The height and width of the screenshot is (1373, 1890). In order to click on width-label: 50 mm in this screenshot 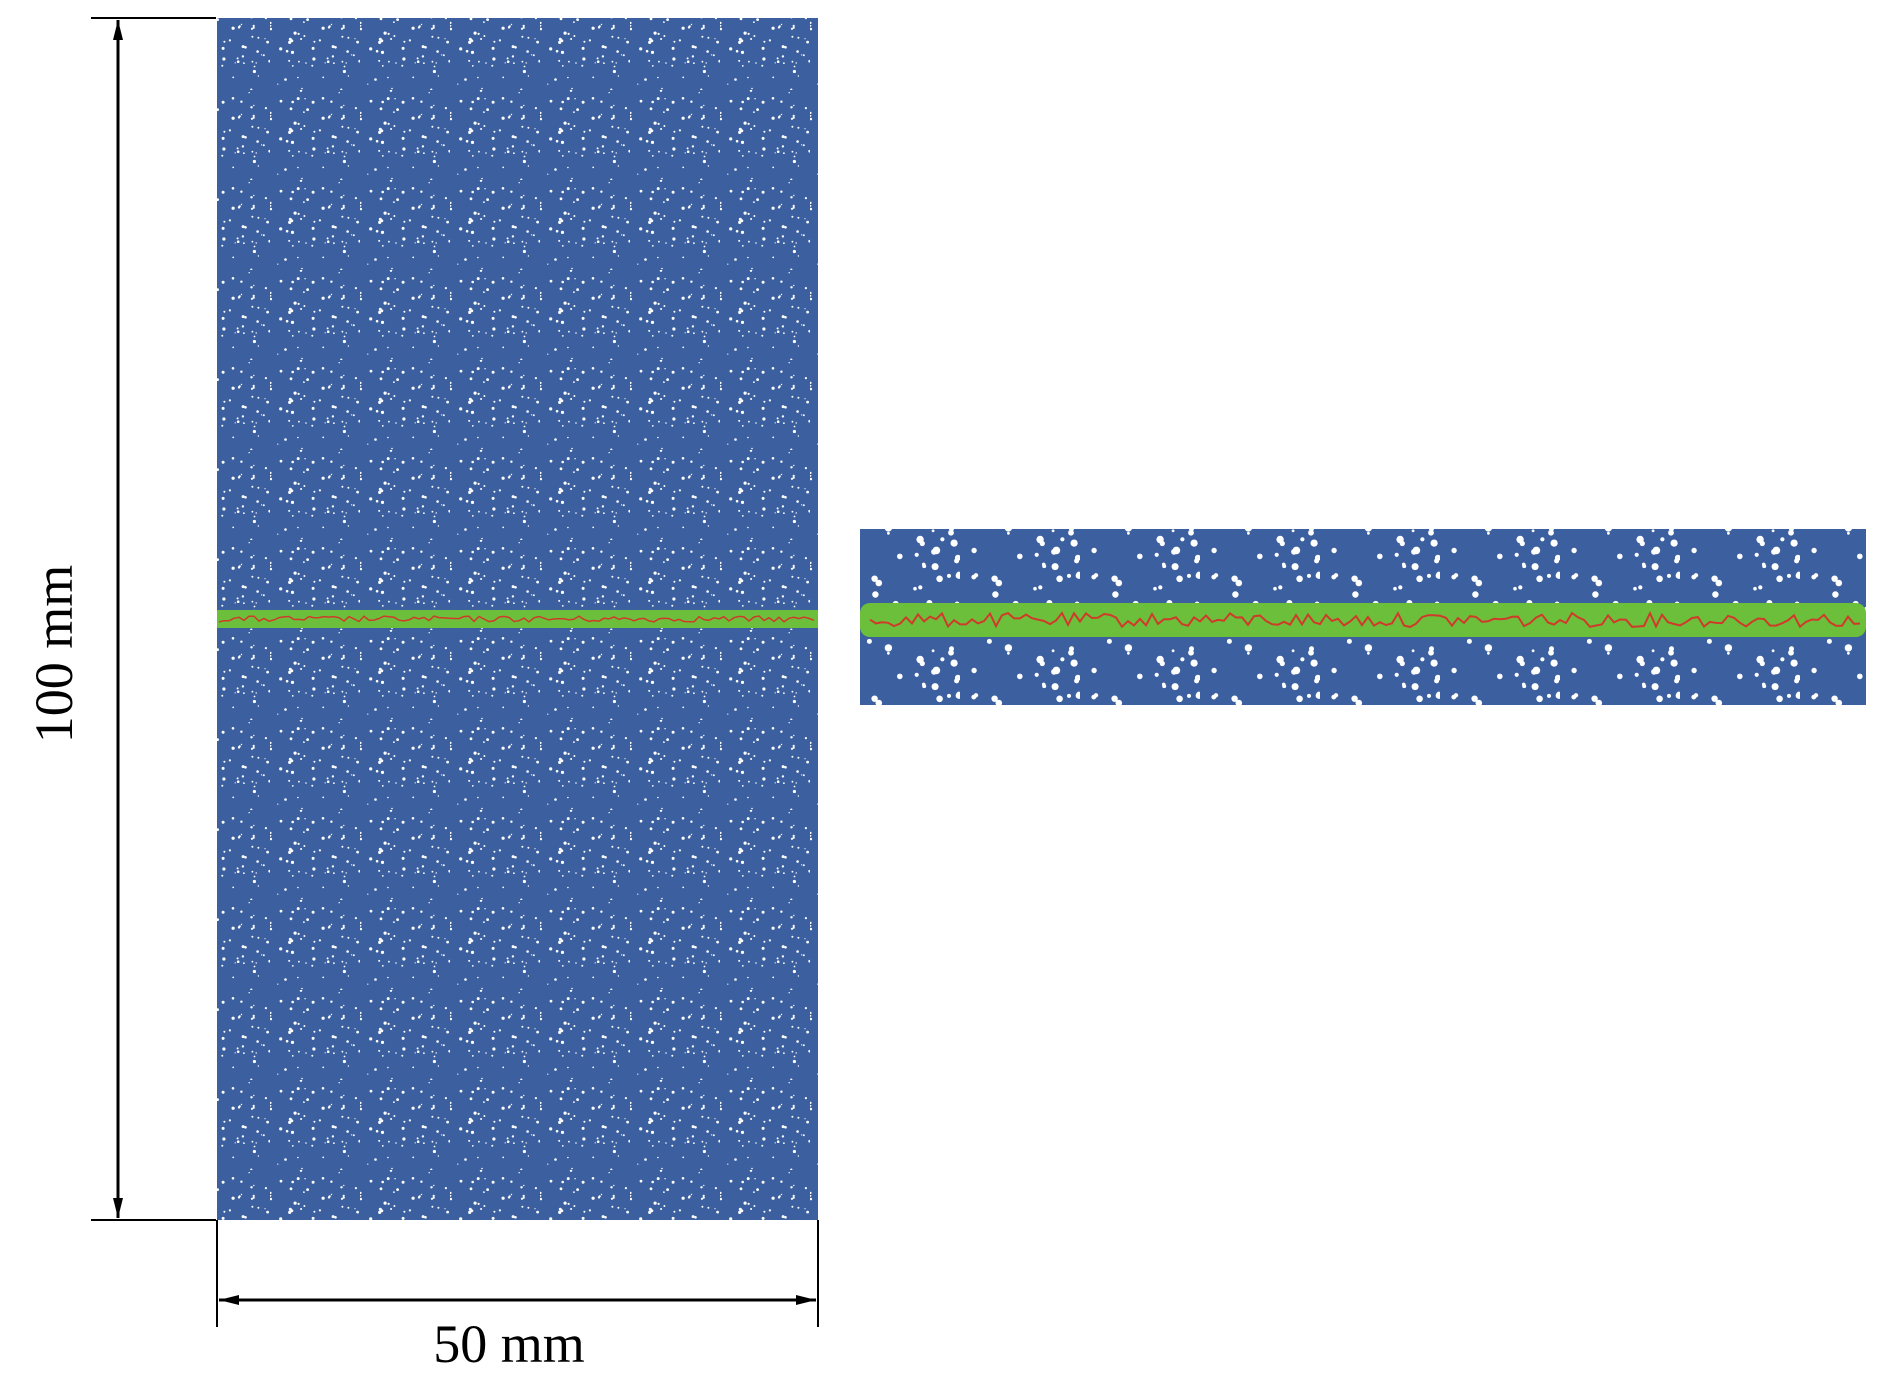, I will do `click(509, 1343)`.